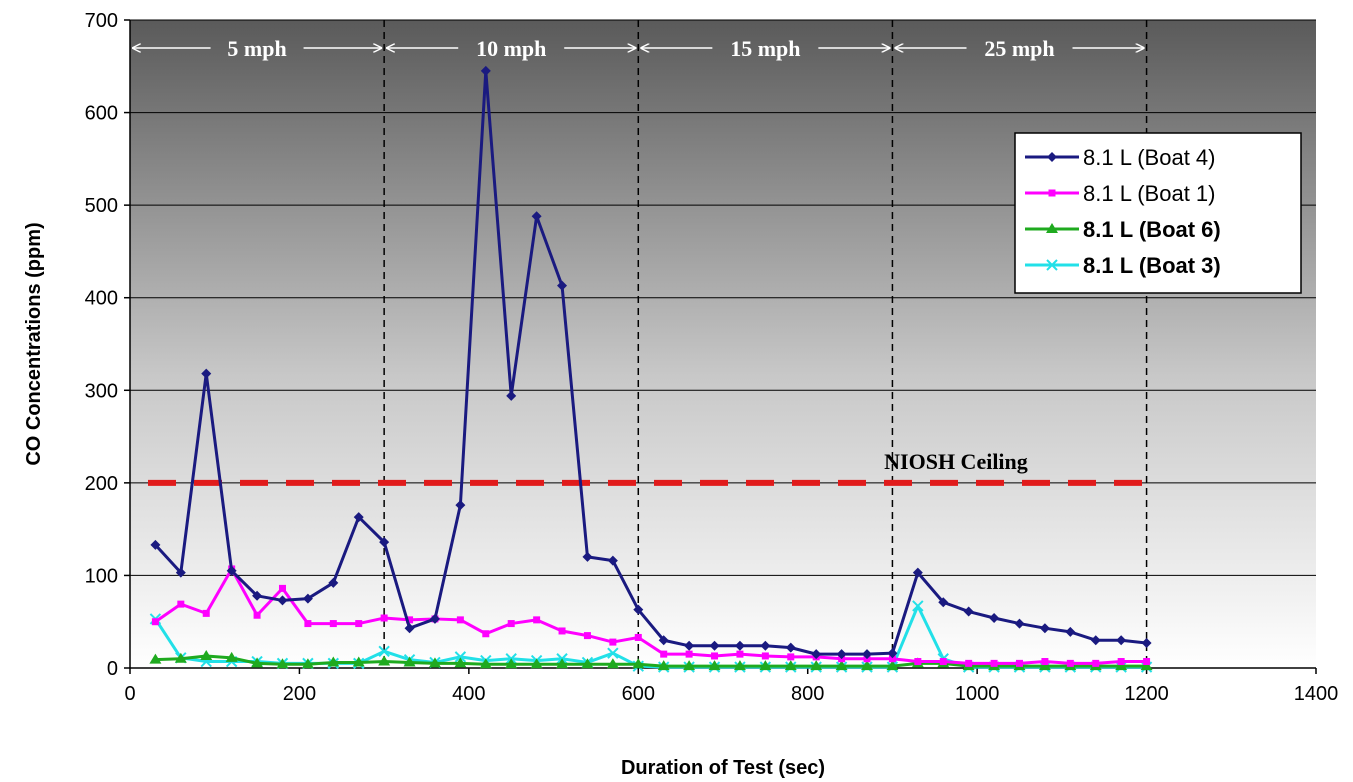 This screenshot has width=1353, height=782. Describe the element at coordinates (257, 48) in the screenshot. I see `speed-segment-0: 5 mph` at that location.